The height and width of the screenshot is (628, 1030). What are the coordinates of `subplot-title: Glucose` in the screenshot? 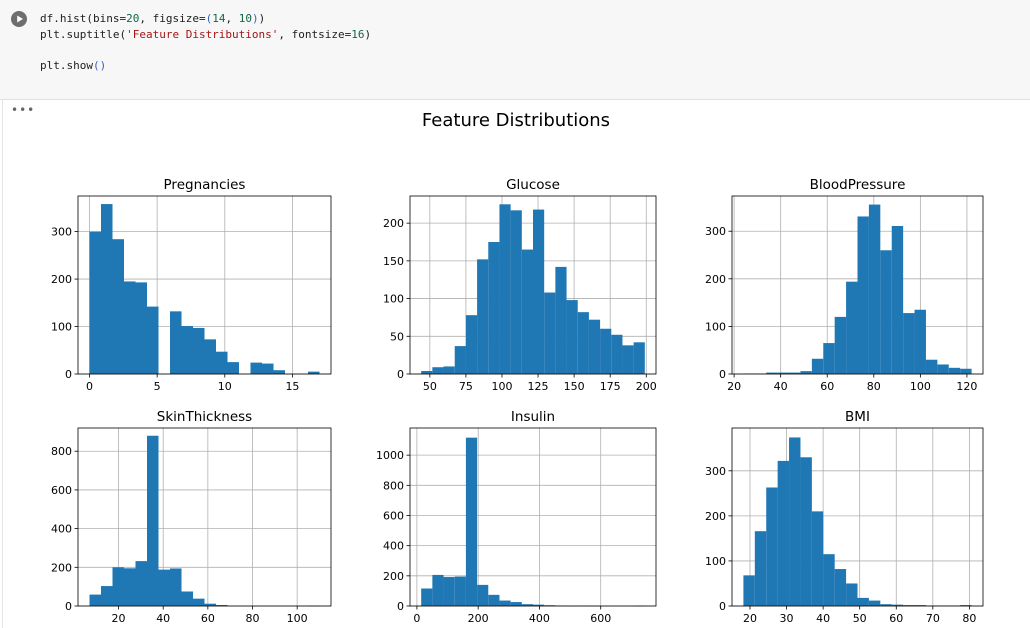 It's located at (533, 185).